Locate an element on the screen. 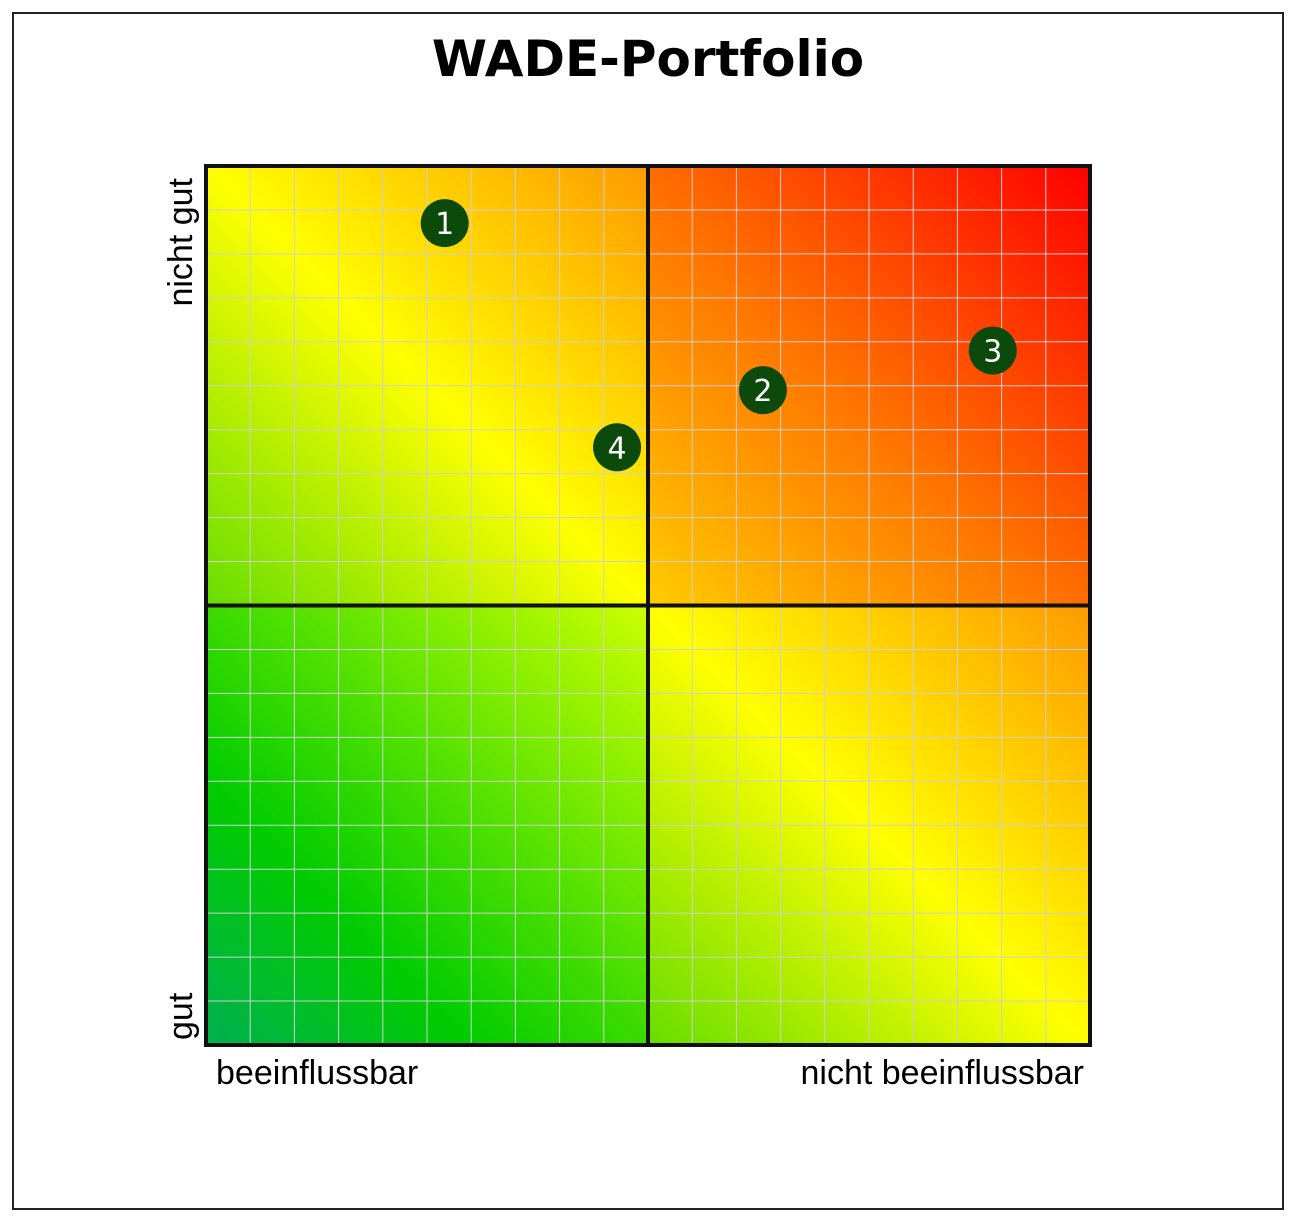 This screenshot has width=1304, height=1224. x-tick-label-right: nicht beeinflussbar is located at coordinates (942, 1073).